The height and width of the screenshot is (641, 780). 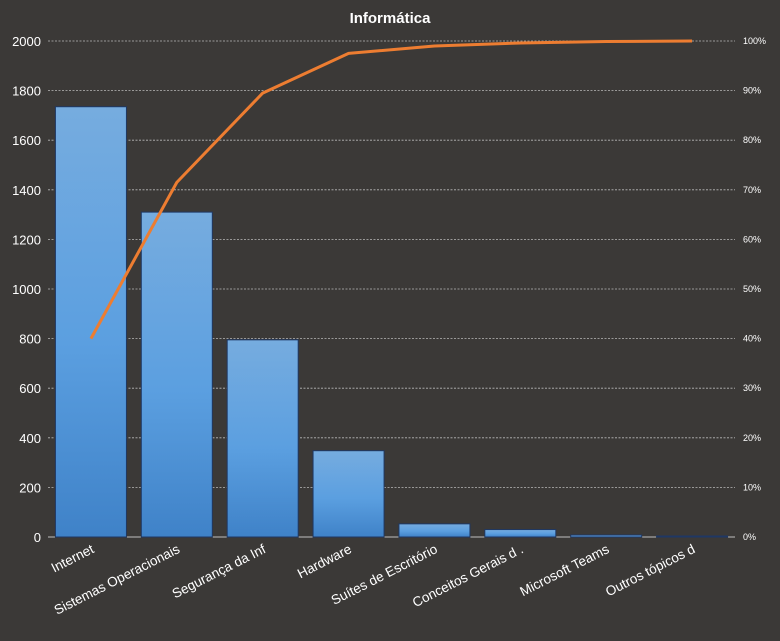 What do you see at coordinates (219, 571) in the screenshot?
I see `category-label: Segurança da Inf` at bounding box center [219, 571].